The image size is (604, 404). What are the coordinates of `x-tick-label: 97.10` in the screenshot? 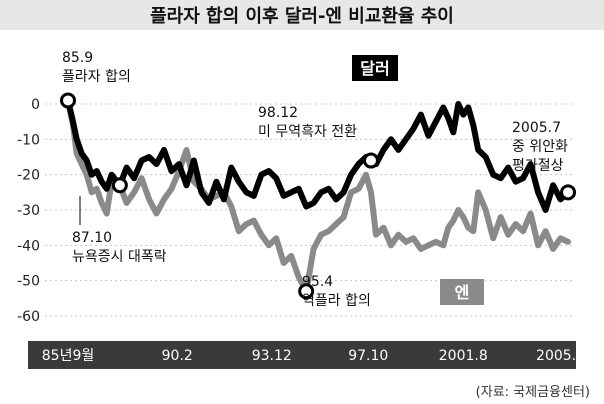 It's located at (368, 356).